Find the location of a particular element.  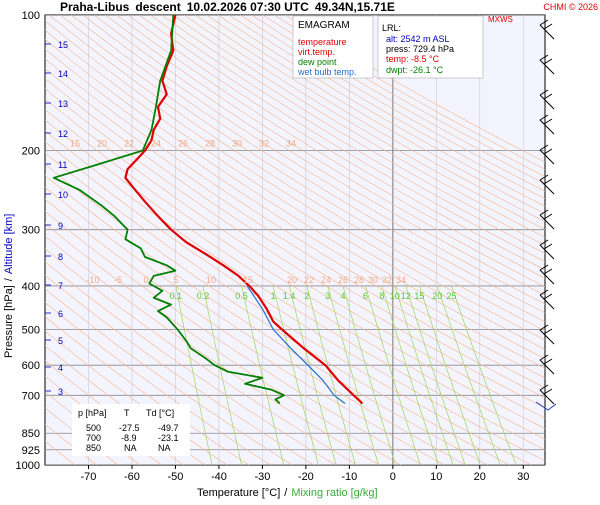

temperature-tick-label: 30 is located at coordinates (523, 477).